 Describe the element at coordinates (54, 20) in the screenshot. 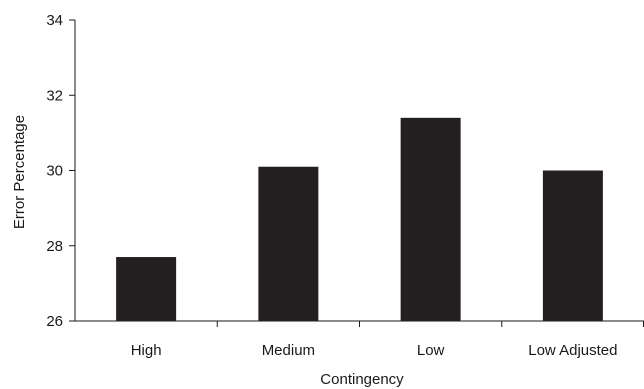

I see `y-tick-label: 34` at that location.